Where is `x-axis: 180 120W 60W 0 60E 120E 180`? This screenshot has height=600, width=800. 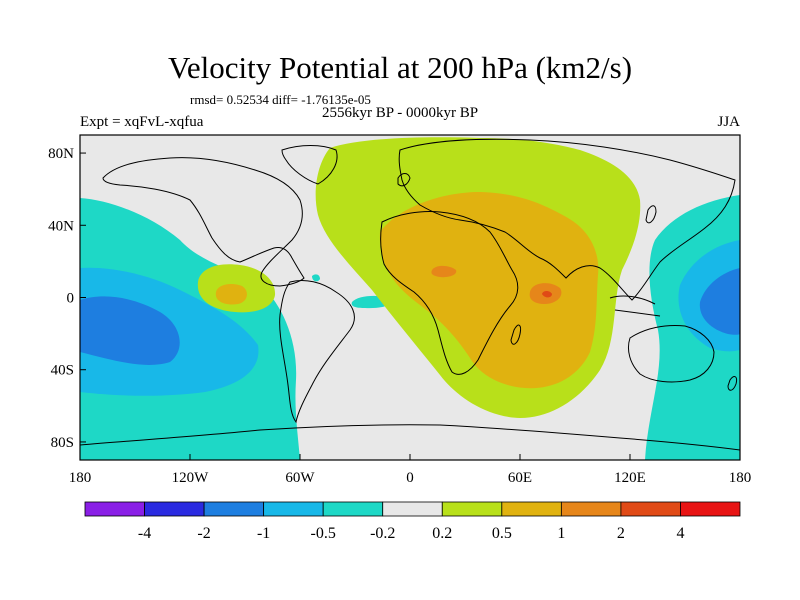
x-axis: 180 120W 60W 0 60E 120E 180 is located at coordinates (410, 470).